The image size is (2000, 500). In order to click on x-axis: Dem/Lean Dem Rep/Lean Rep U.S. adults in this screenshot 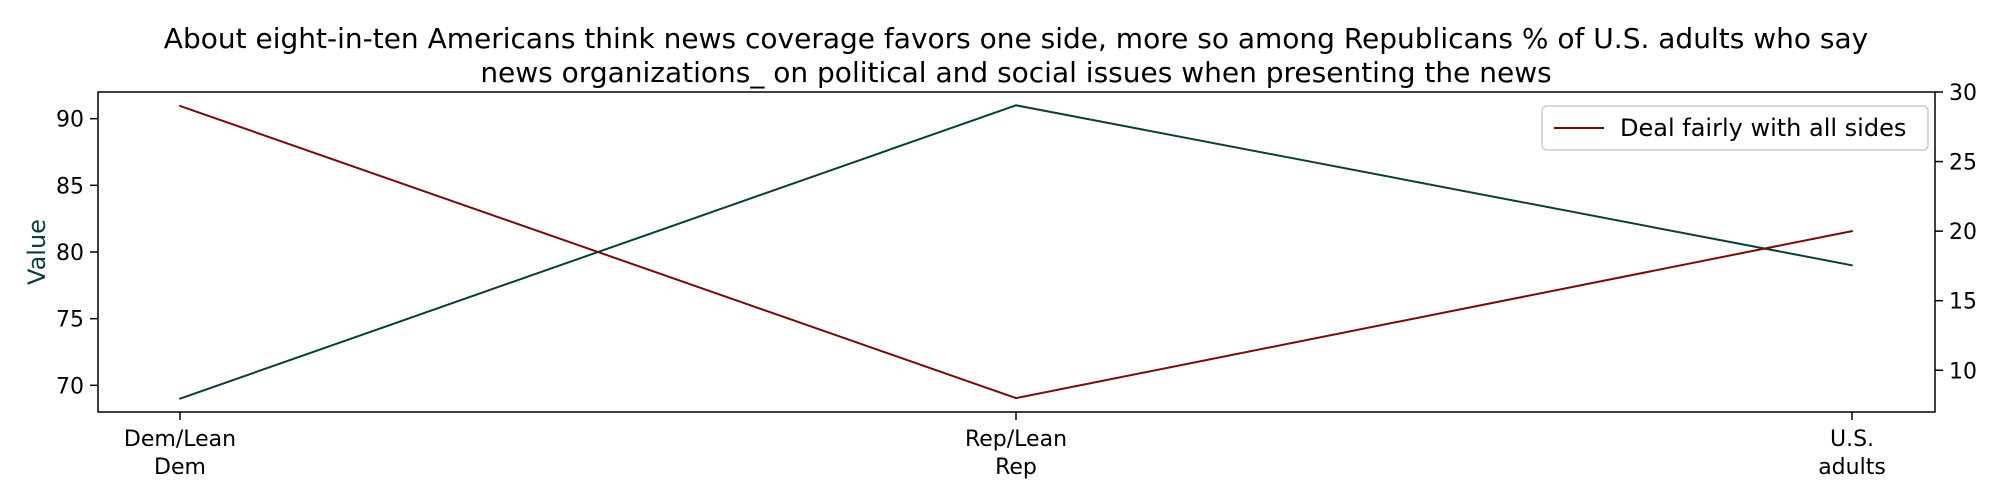, I will do `click(1005, 446)`.